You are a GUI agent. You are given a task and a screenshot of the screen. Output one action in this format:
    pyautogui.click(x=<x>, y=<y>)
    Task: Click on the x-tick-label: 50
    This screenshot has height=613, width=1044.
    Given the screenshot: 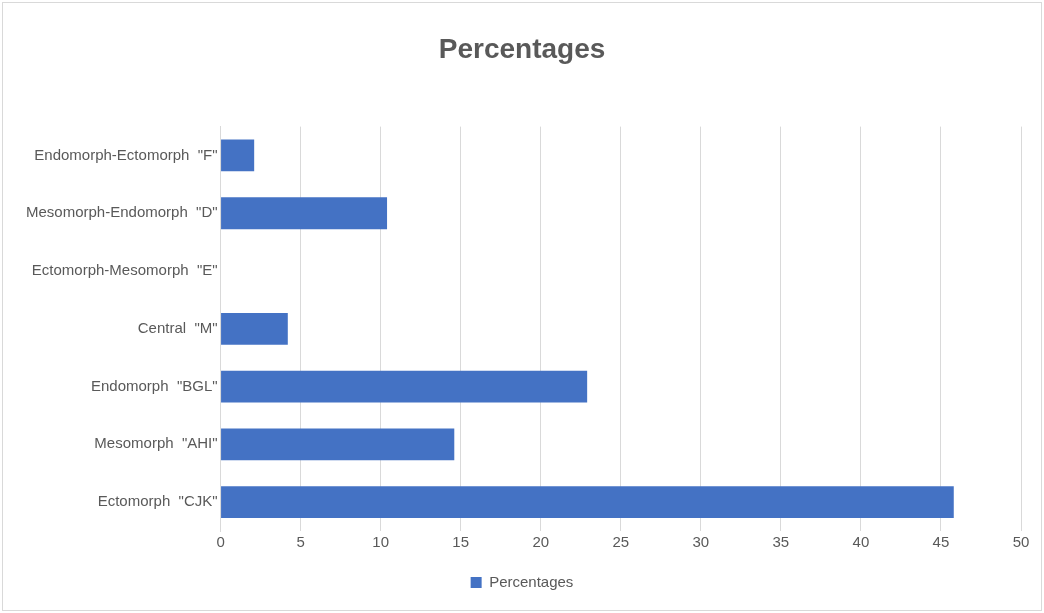 What is the action you would take?
    pyautogui.click(x=1021, y=542)
    